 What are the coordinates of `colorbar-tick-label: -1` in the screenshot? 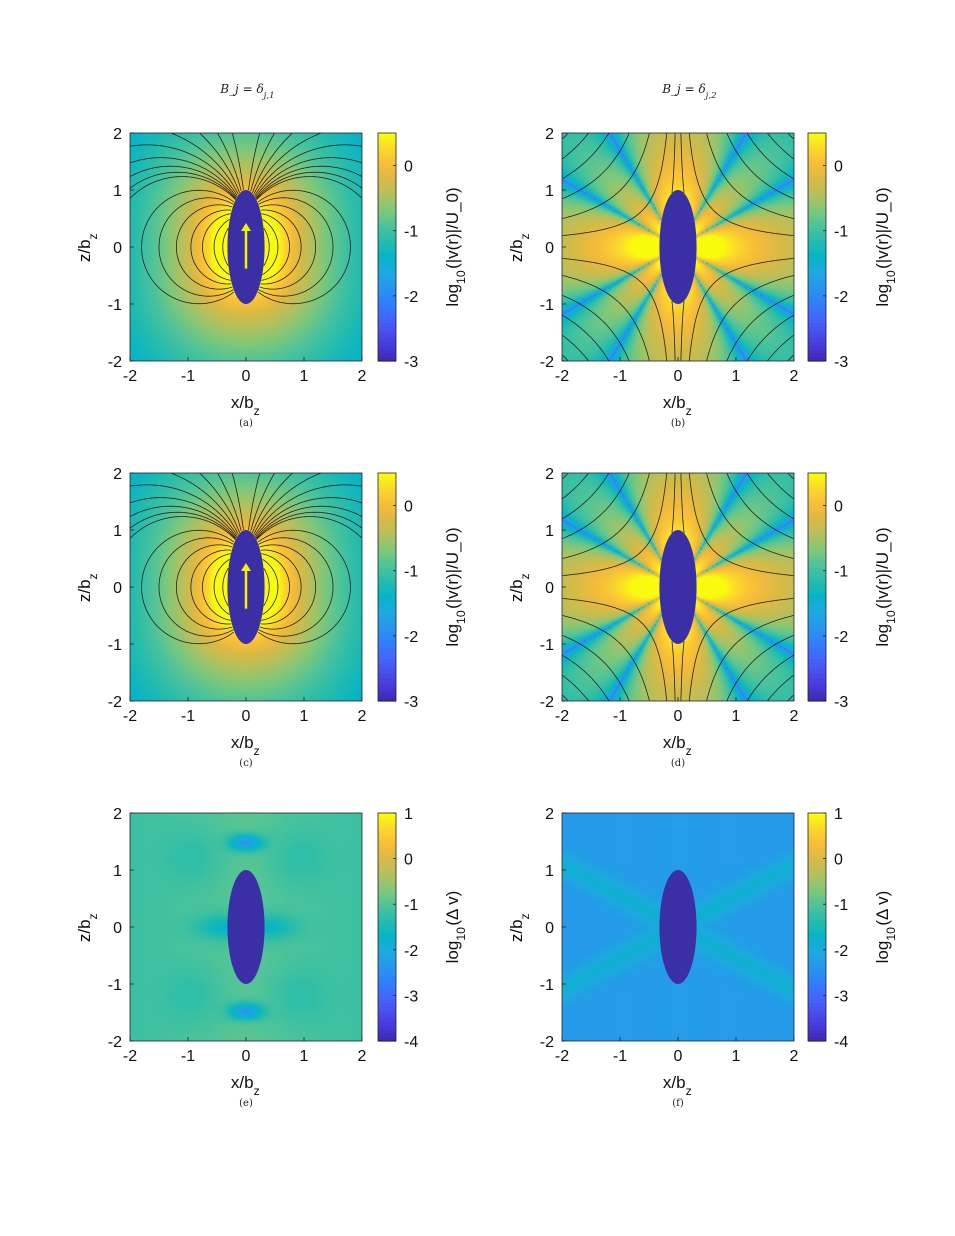 It's located at (841, 232).